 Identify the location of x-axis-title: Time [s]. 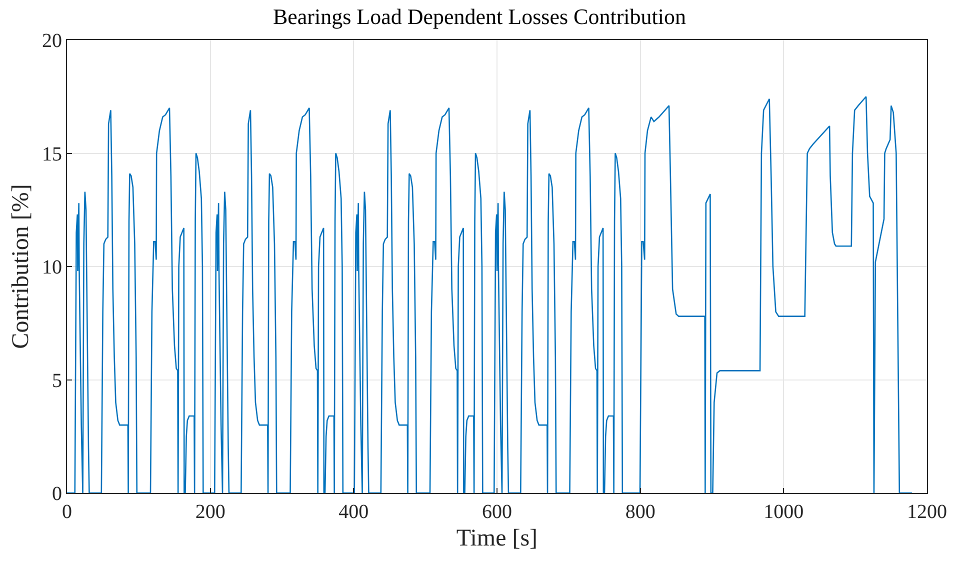
(497, 538).